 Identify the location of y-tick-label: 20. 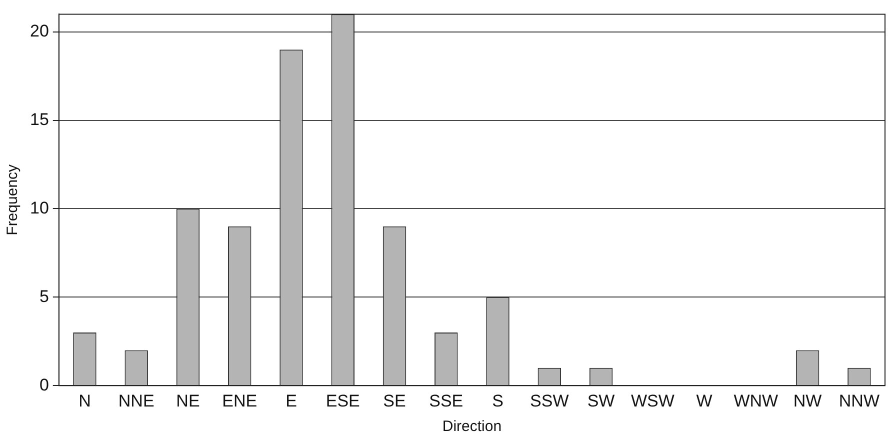
(39, 31).